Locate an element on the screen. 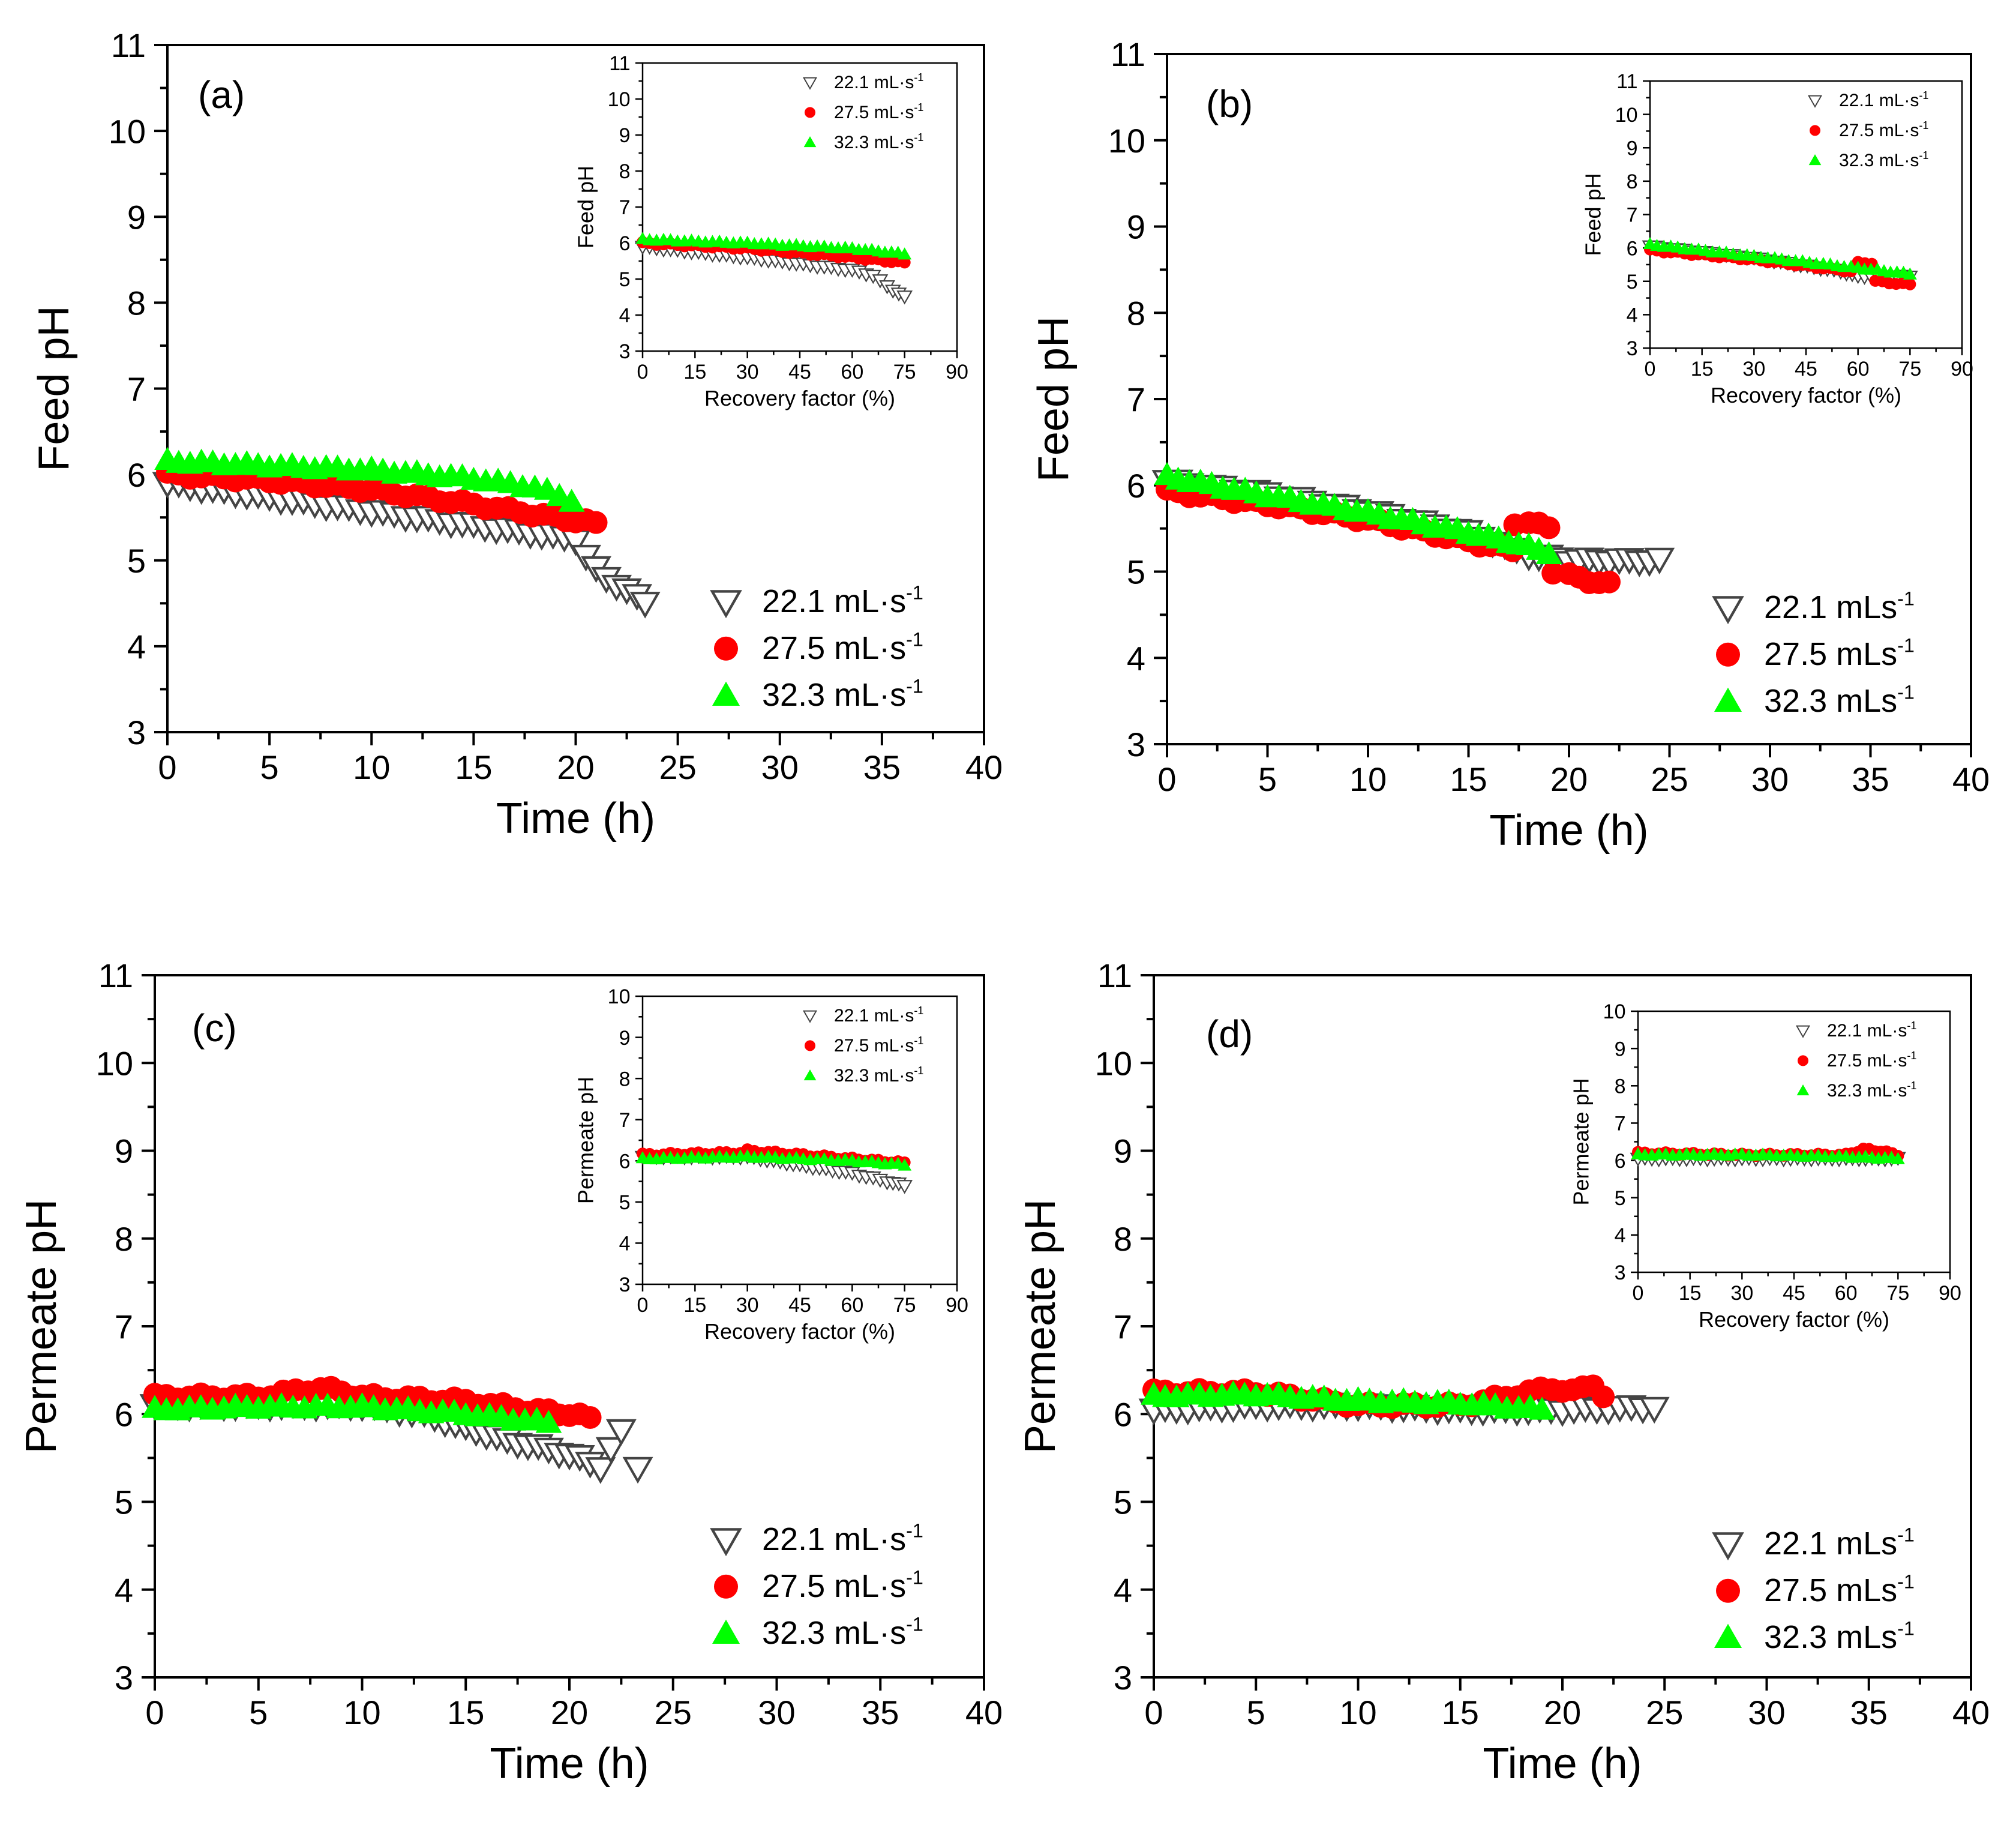 Image resolution: width=2016 pixels, height=1831 pixels. panel-c-inset-legend-superscript: -1 is located at coordinates (919, 1071).